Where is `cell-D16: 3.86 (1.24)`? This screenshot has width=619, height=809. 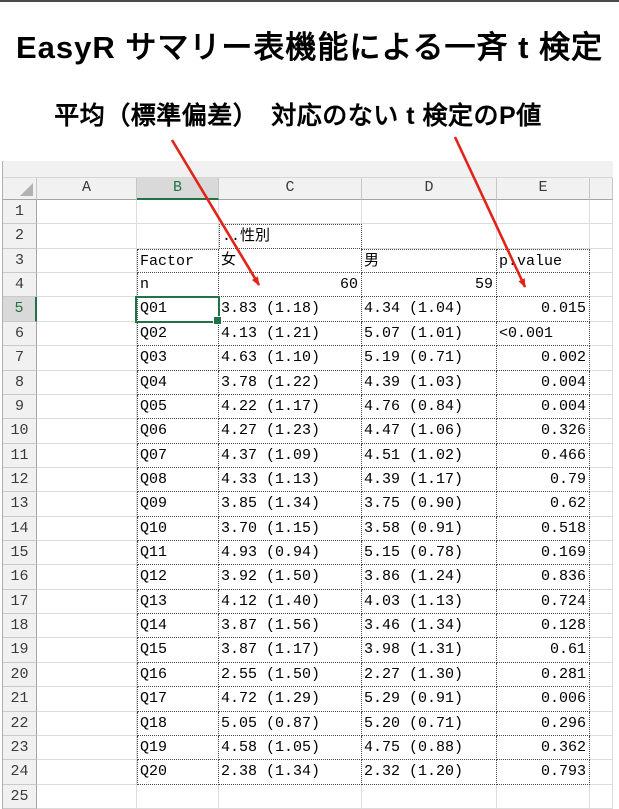
cell-D16: 3.86 (1.24) is located at coordinates (429, 577).